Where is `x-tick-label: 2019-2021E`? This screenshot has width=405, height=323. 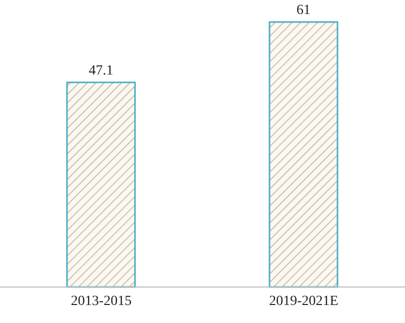
x-tick-label: 2019-2021E is located at coordinates (303, 301).